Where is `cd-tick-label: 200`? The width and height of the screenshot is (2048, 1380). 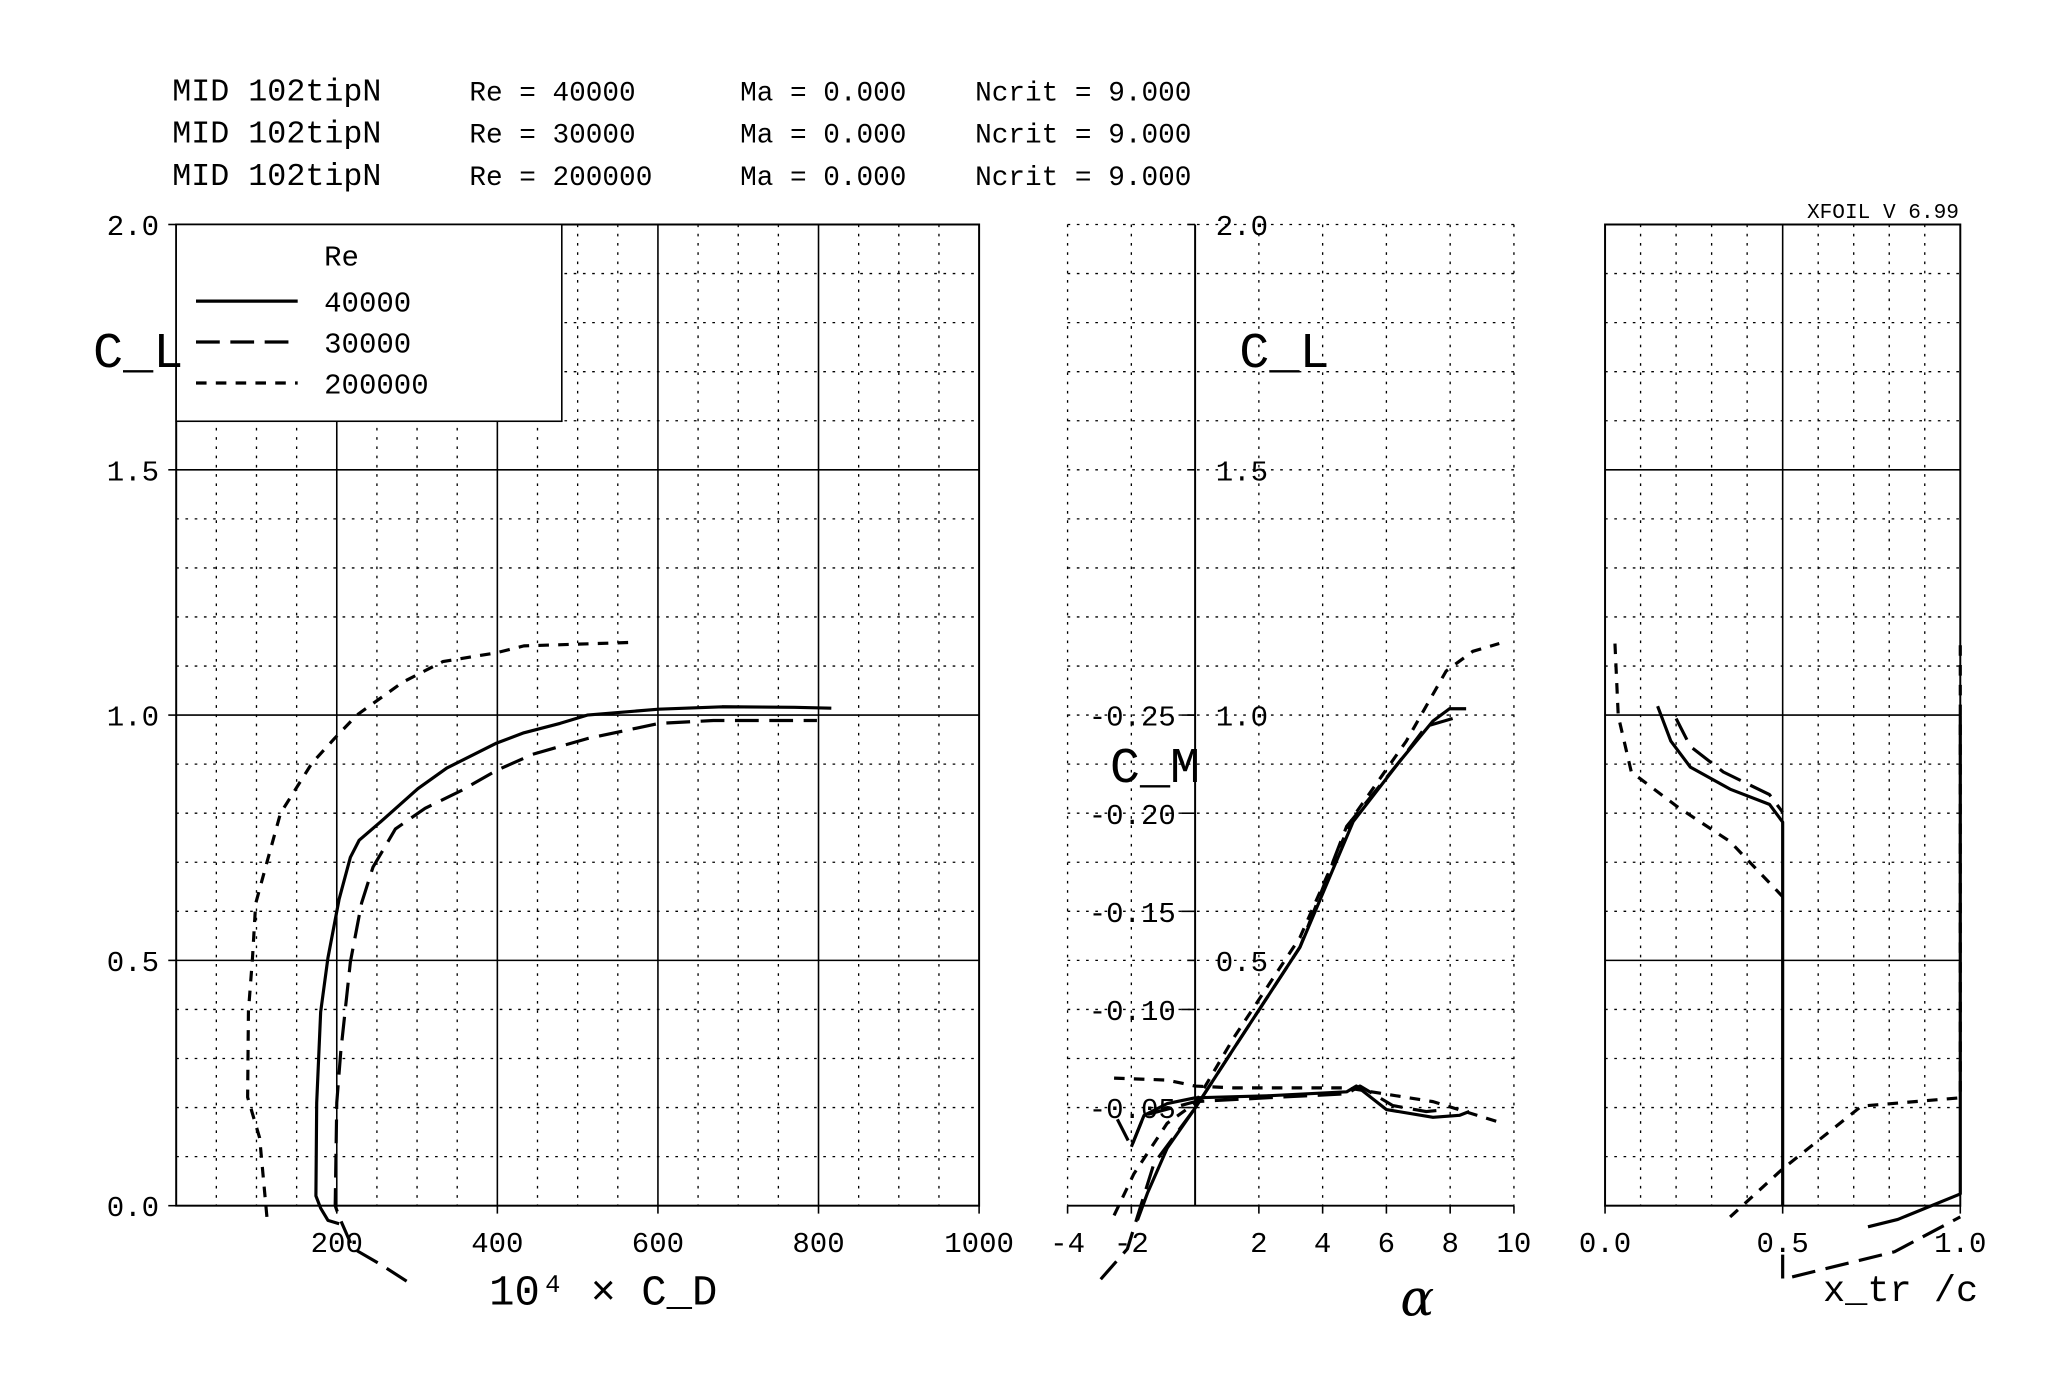
cd-tick-label: 200 is located at coordinates (337, 1244).